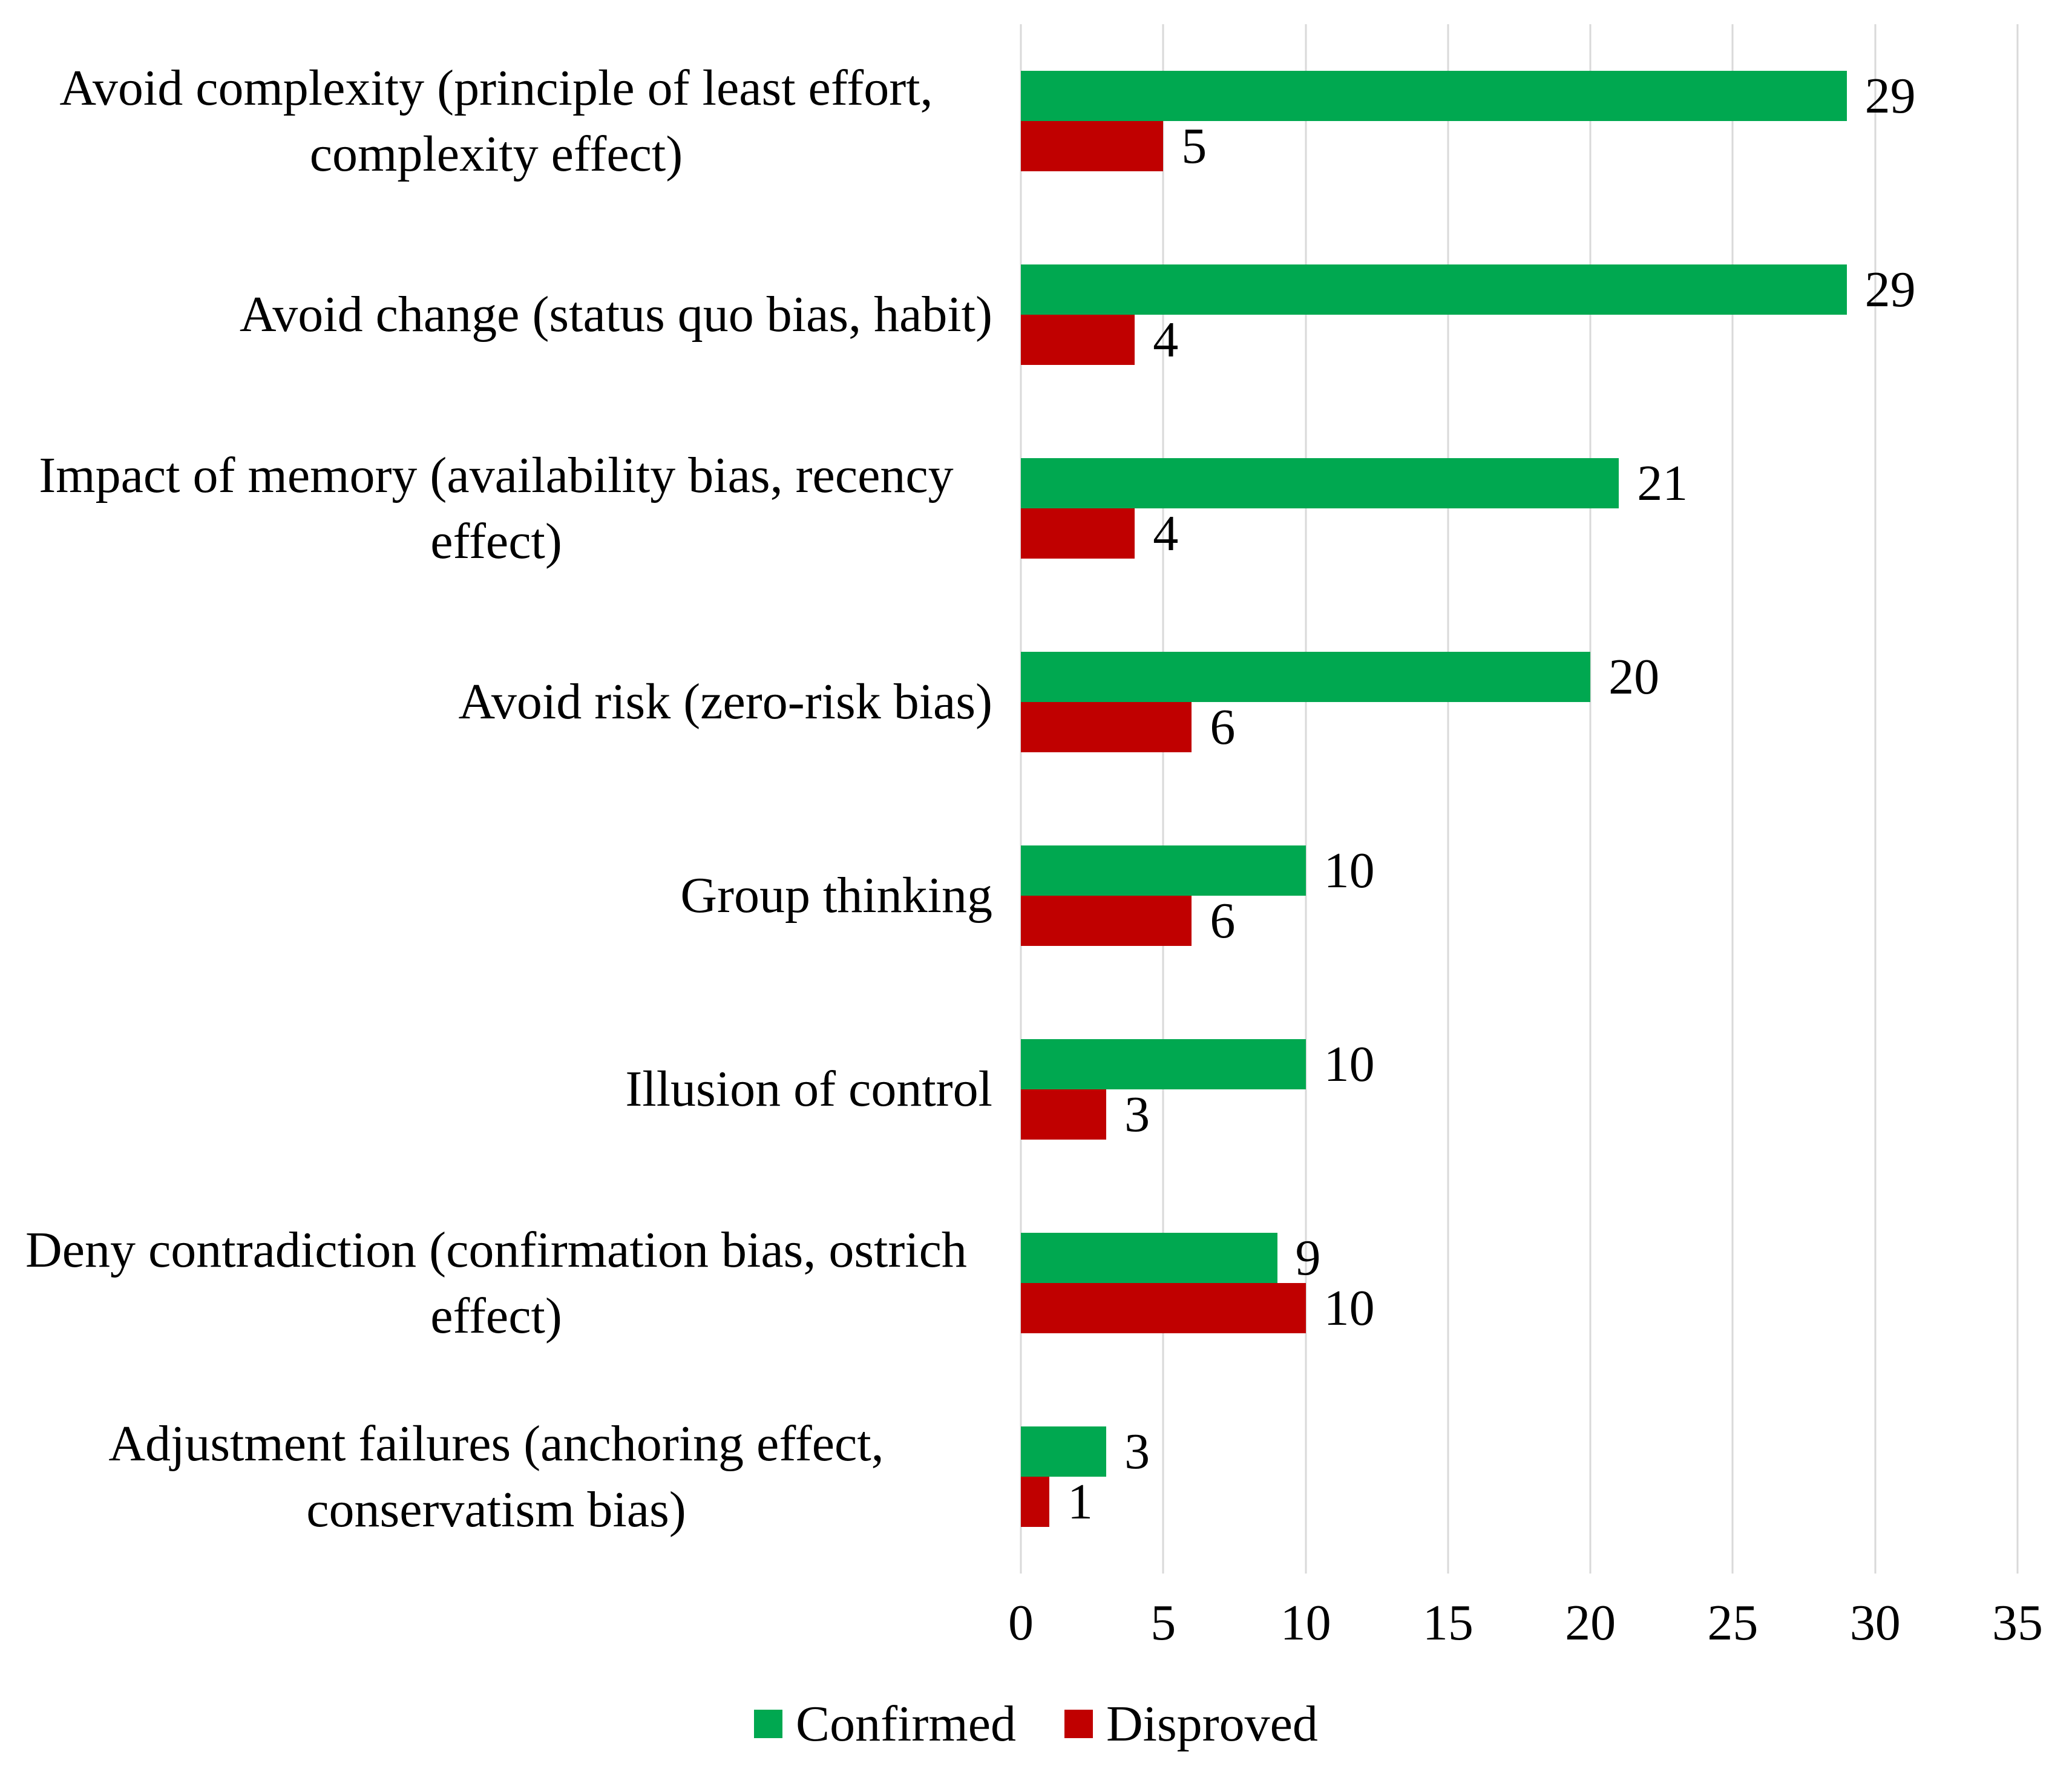 The width and height of the screenshot is (2072, 1769). I want to click on bar-group: 20 6, so click(1520, 702).